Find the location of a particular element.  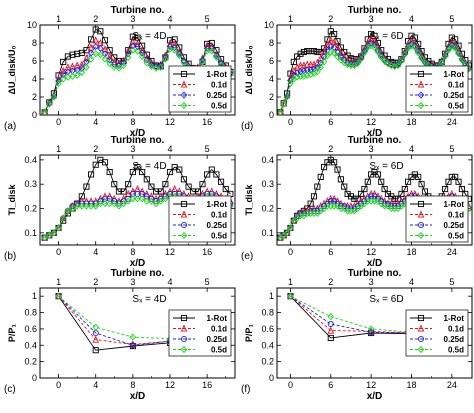

y-tick-label: 0 is located at coordinates (34, 115).